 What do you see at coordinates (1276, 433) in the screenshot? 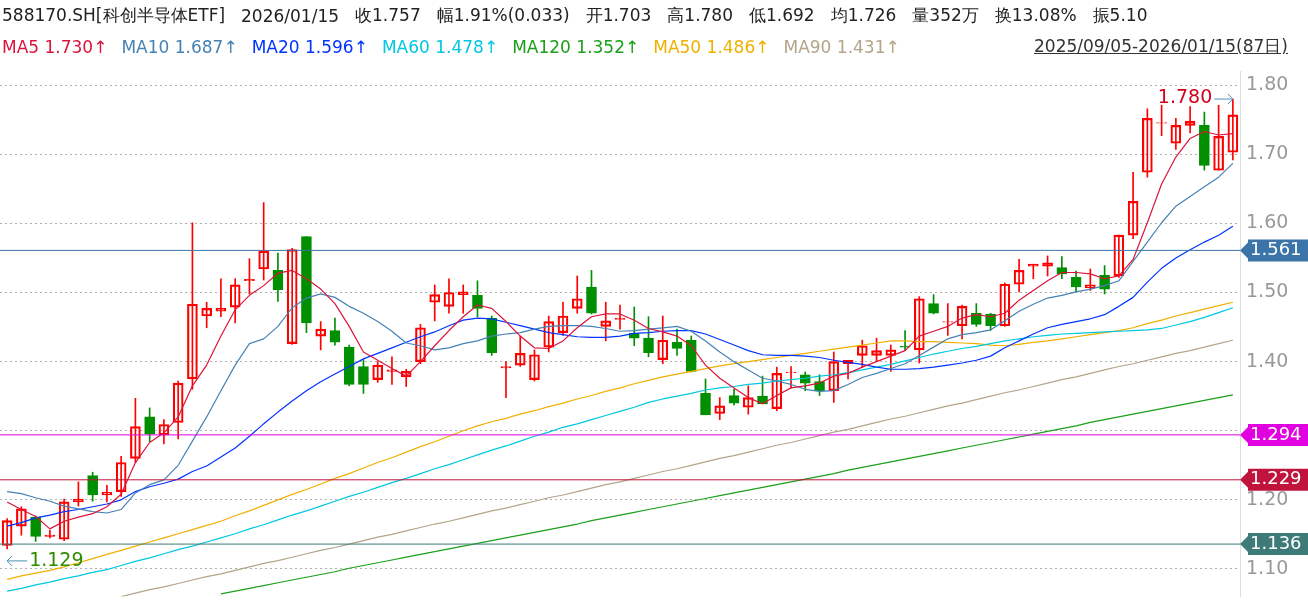
I see `ref-line-label: 1.294` at bounding box center [1276, 433].